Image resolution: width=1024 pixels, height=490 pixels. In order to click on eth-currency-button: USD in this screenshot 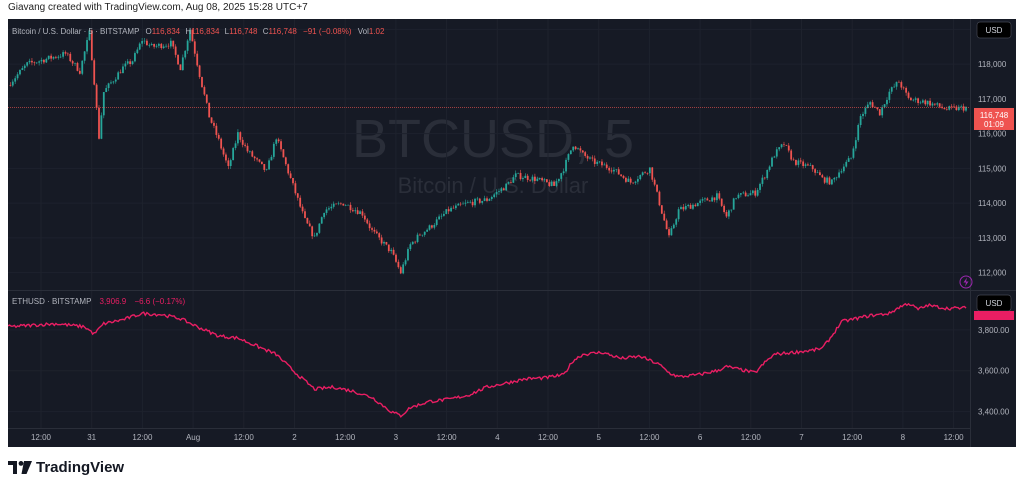, I will do `click(994, 303)`.